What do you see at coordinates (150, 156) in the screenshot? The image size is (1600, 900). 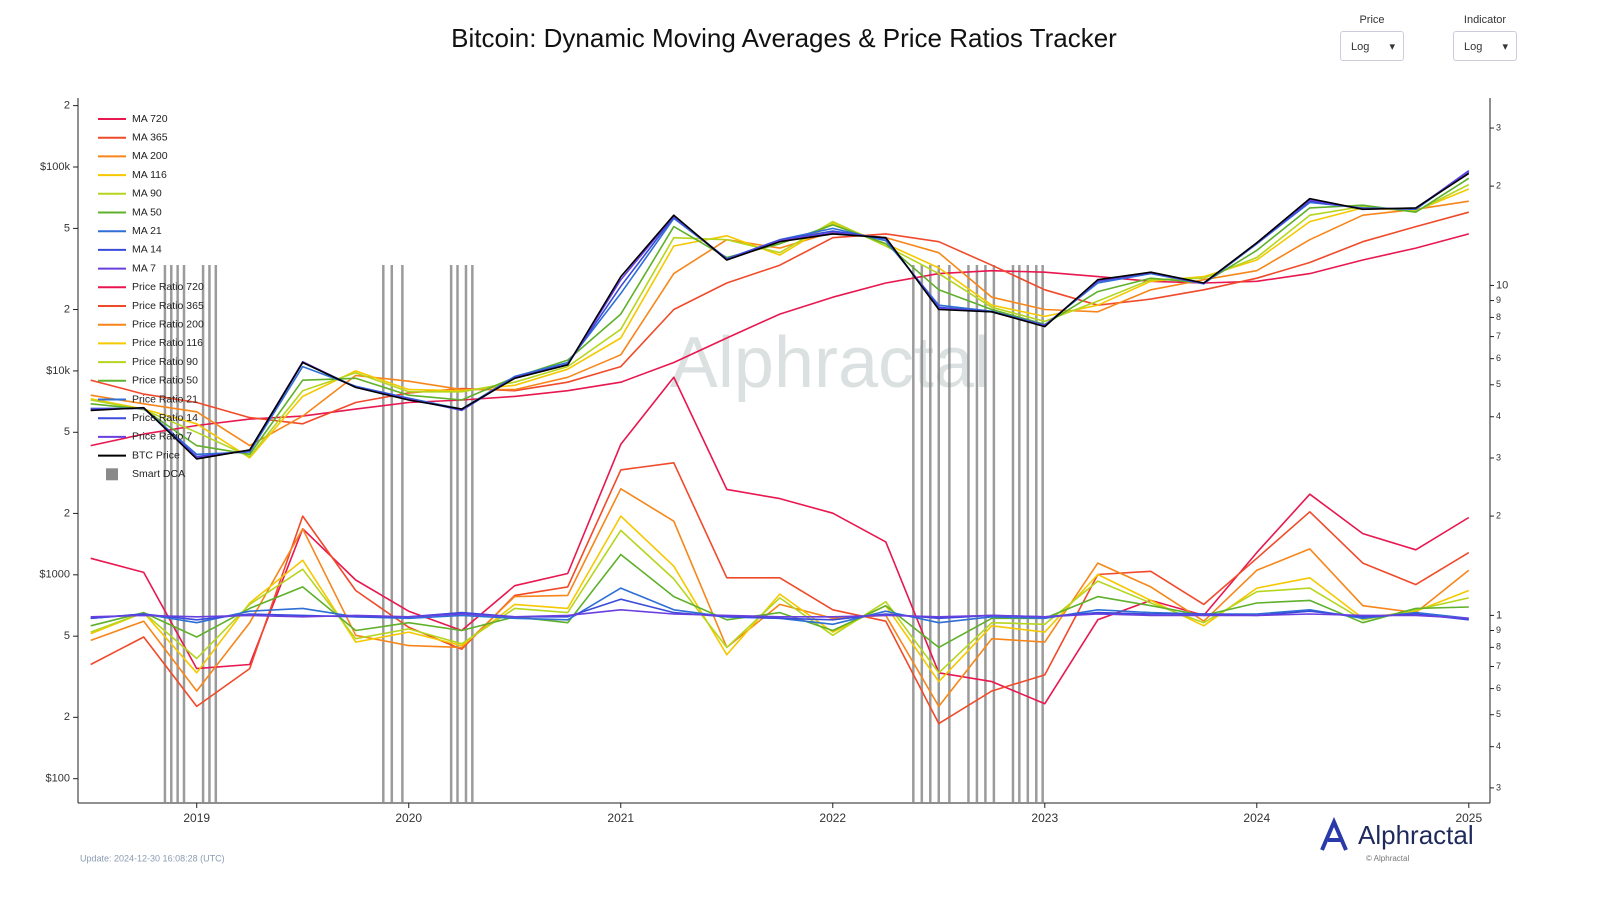 I see `legend-label: MA 200` at bounding box center [150, 156].